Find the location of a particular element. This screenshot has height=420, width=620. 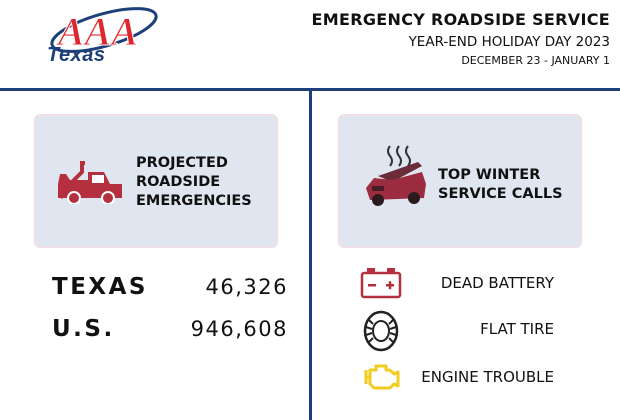

card-title: TOP WINTER SERVICE CALLS is located at coordinates (500, 184).